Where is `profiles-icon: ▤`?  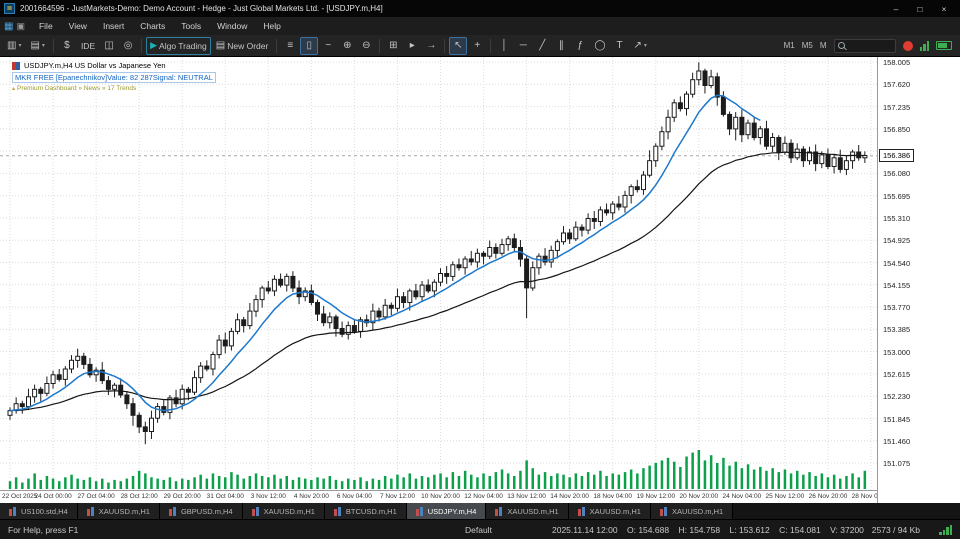 profiles-icon: ▤ is located at coordinates (35, 45).